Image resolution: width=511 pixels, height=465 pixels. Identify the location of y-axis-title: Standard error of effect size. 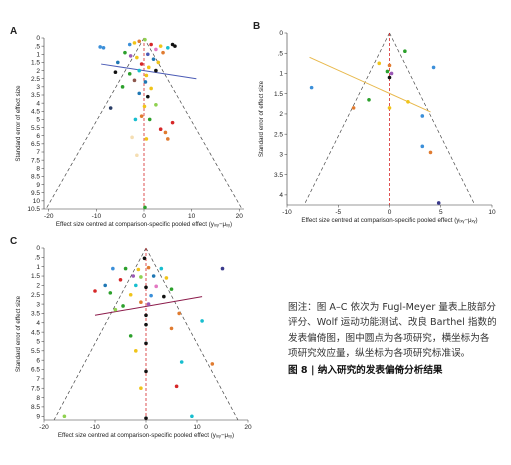
(18, 333).